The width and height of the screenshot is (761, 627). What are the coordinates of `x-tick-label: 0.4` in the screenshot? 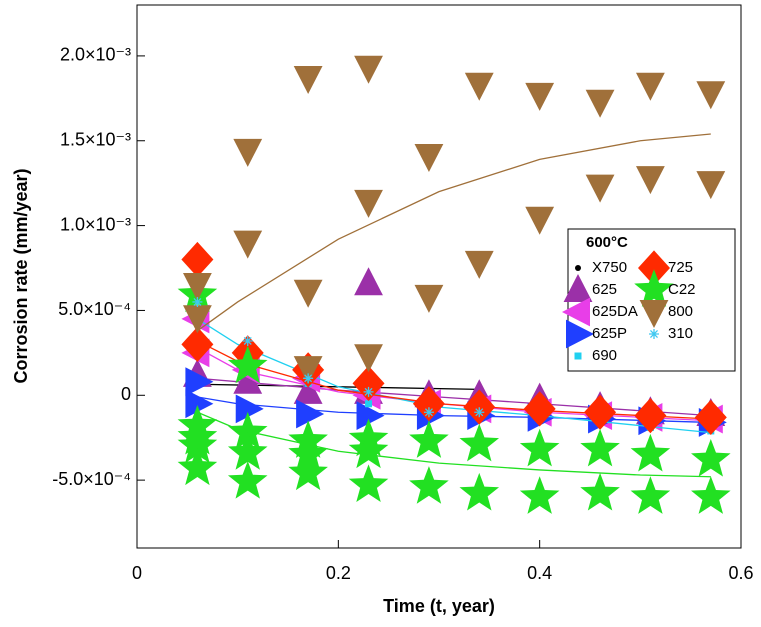 It's located at (539, 573).